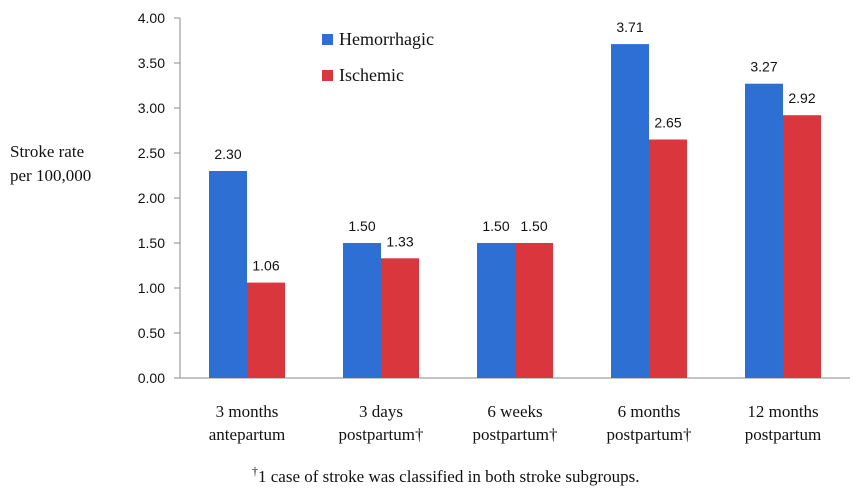 Image resolution: width=853 pixels, height=491 pixels. What do you see at coordinates (782, 411) in the screenshot?
I see `x-category-label-4-line-0: 12 months` at bounding box center [782, 411].